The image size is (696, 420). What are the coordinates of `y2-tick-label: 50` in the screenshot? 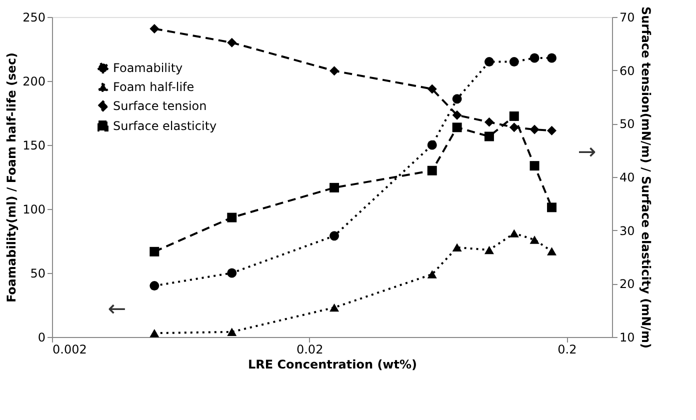 It's located at (627, 124).